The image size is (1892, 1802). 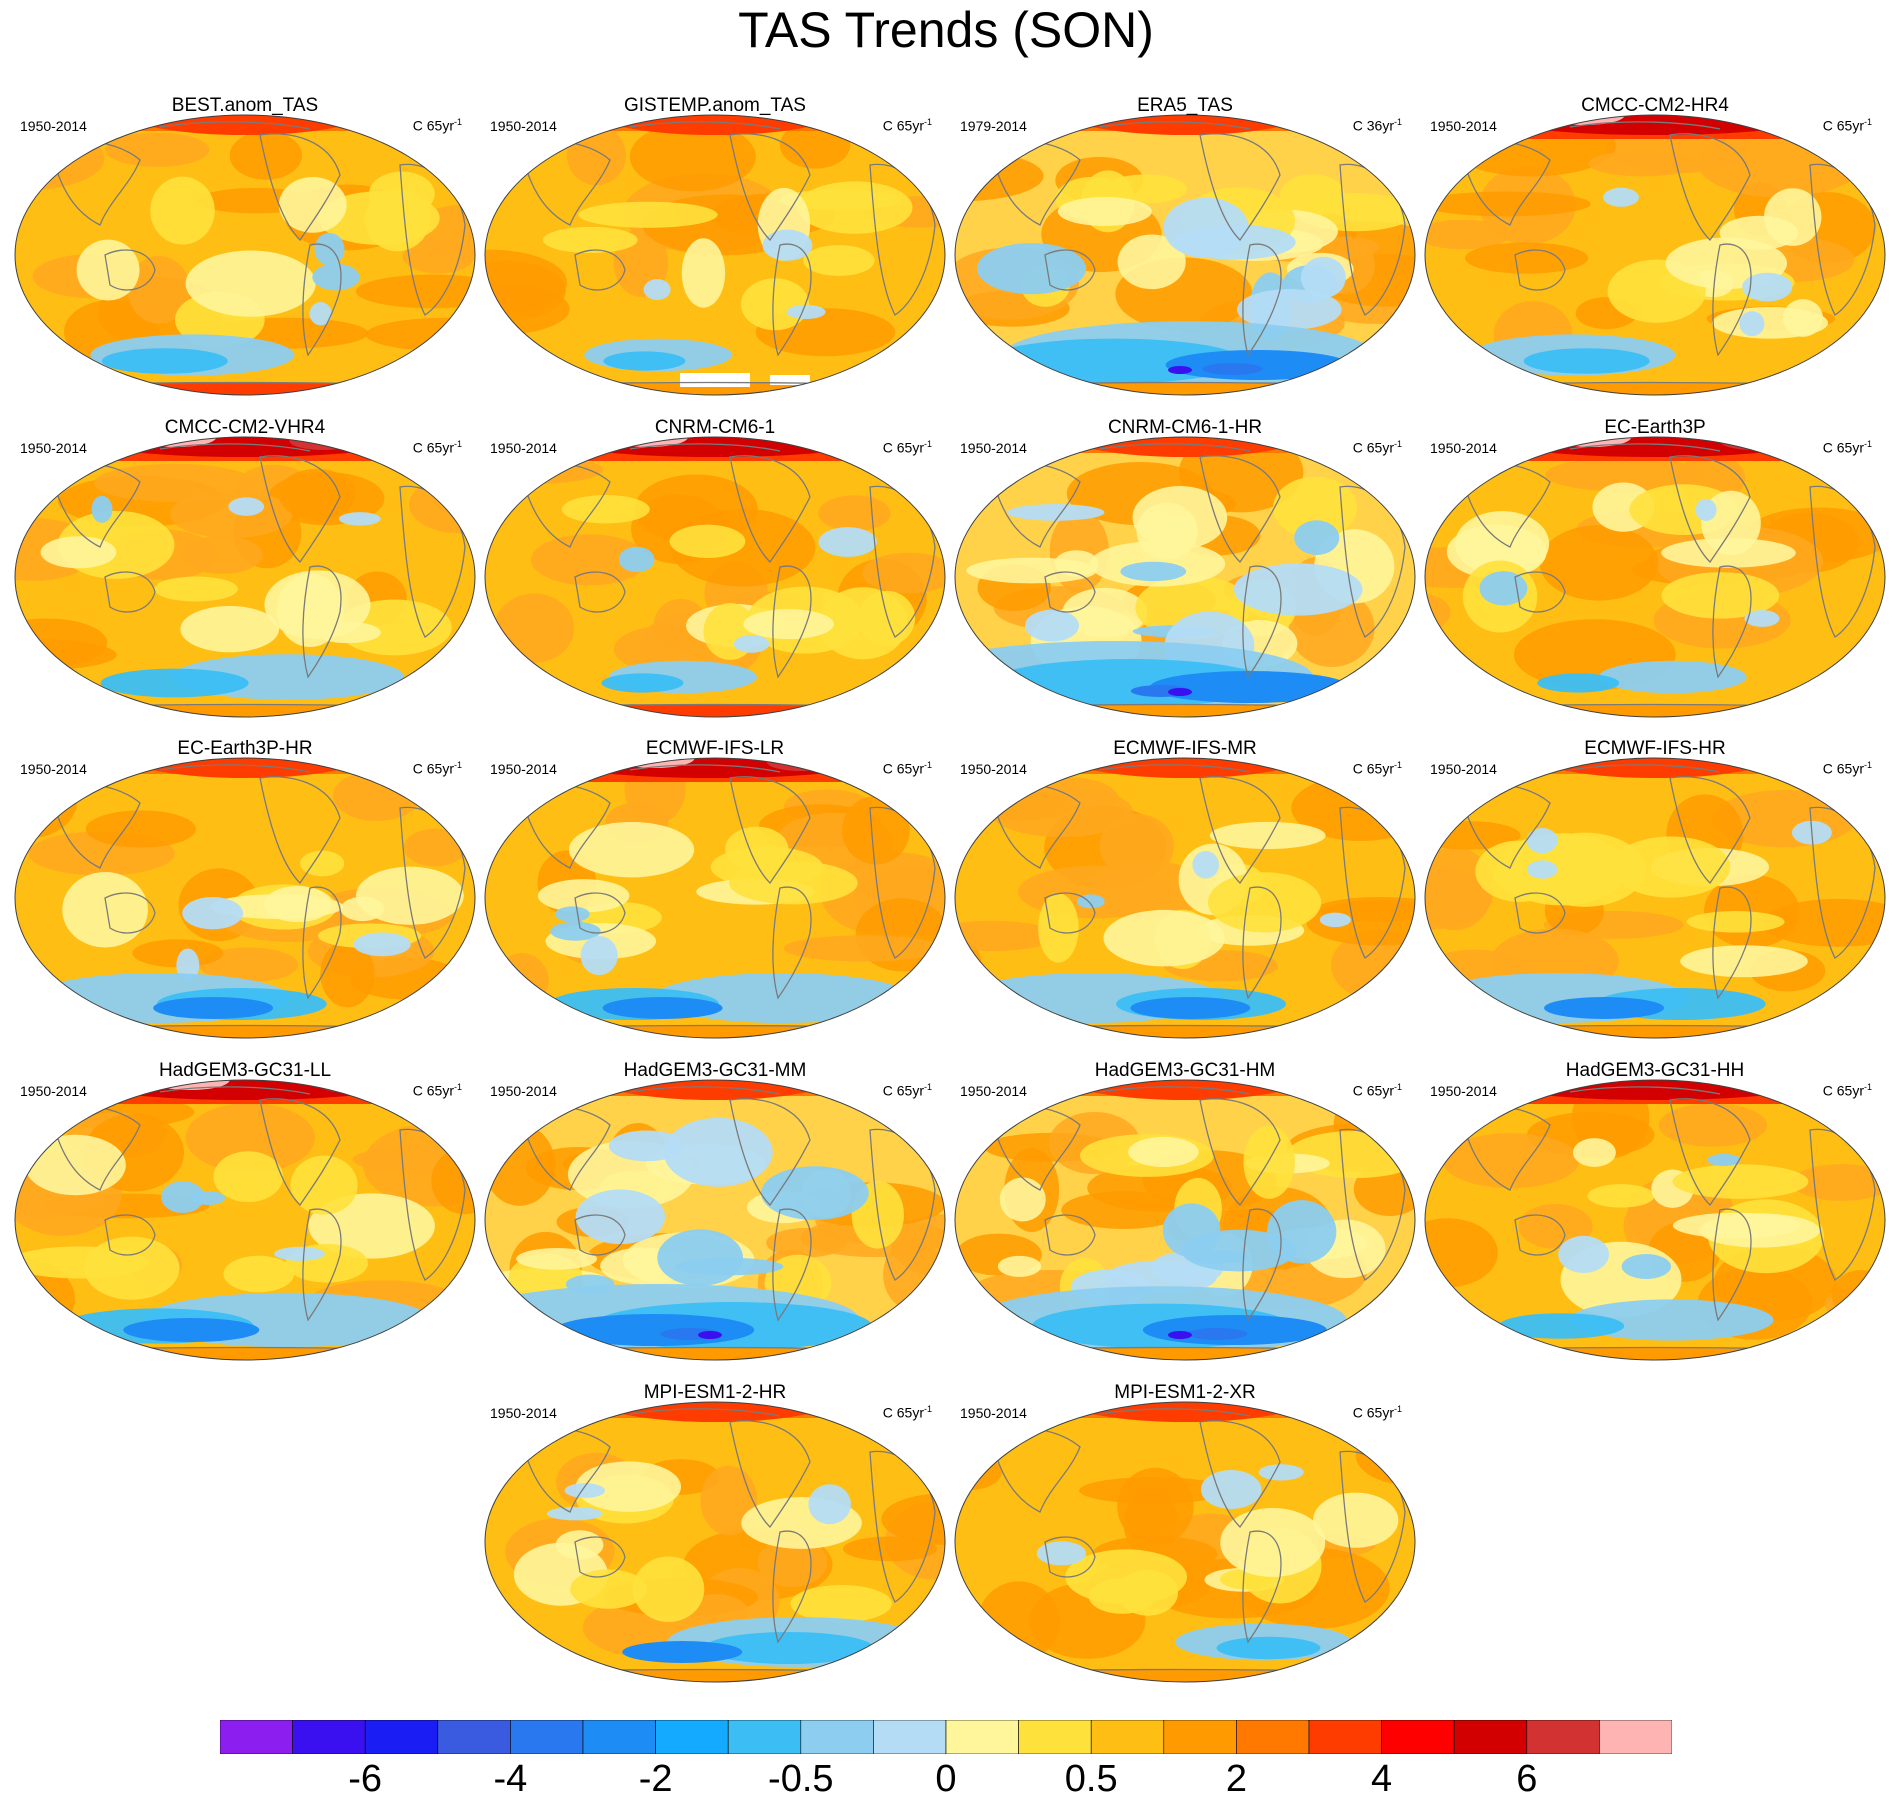 What do you see at coordinates (1527, 1779) in the screenshot?
I see `colorbar-tick-label: 6` at bounding box center [1527, 1779].